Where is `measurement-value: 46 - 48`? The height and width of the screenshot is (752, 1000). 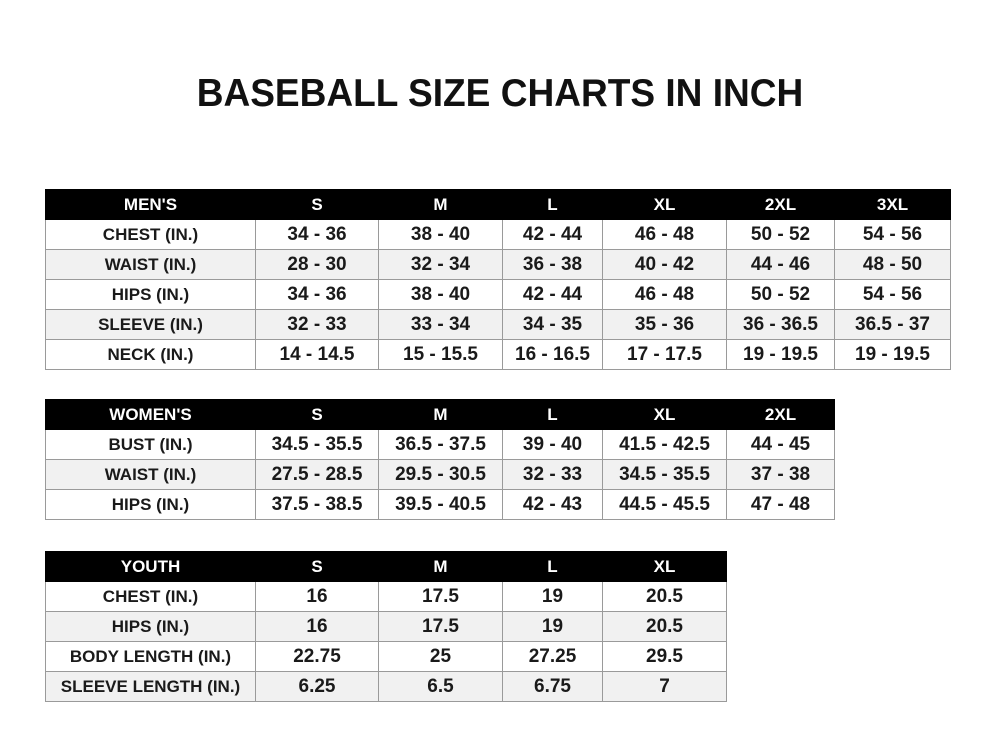 measurement-value: 46 - 48 is located at coordinates (664, 294).